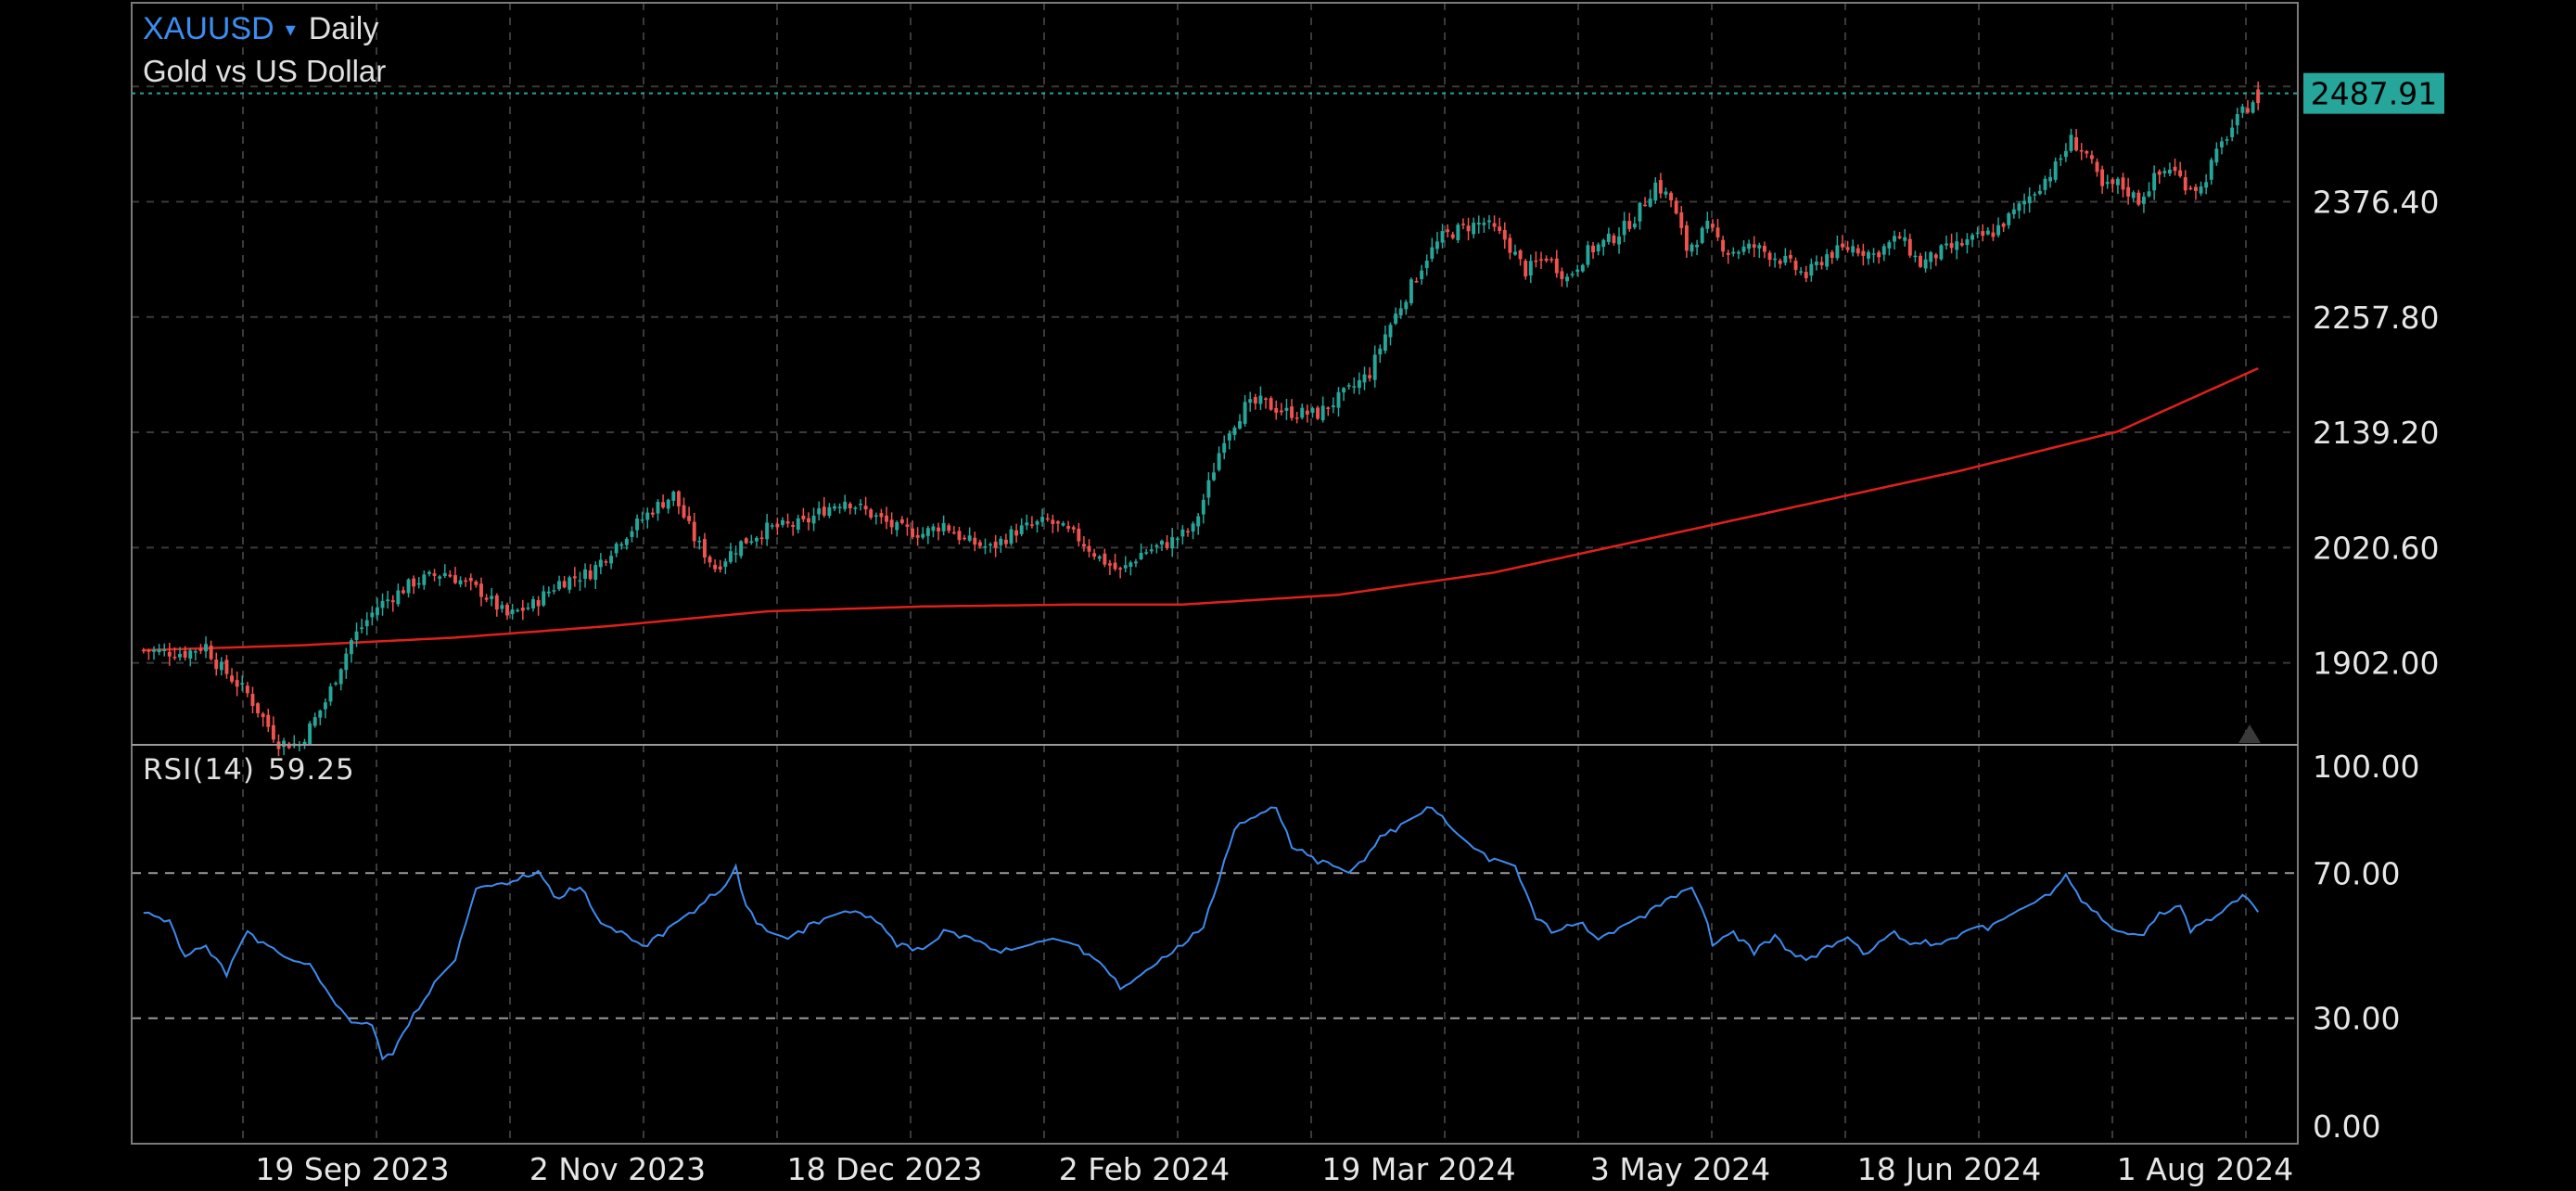 Image resolution: width=2576 pixels, height=1191 pixels. What do you see at coordinates (291, 29) in the screenshot?
I see `chevron-down-icon: ▾` at bounding box center [291, 29].